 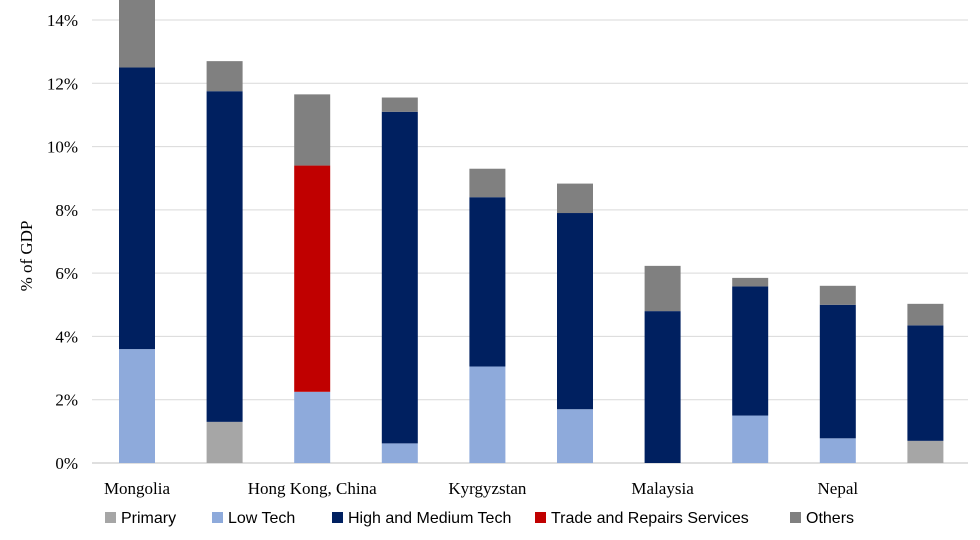 I want to click on x-category-label: Mongolia, so click(x=137, y=488).